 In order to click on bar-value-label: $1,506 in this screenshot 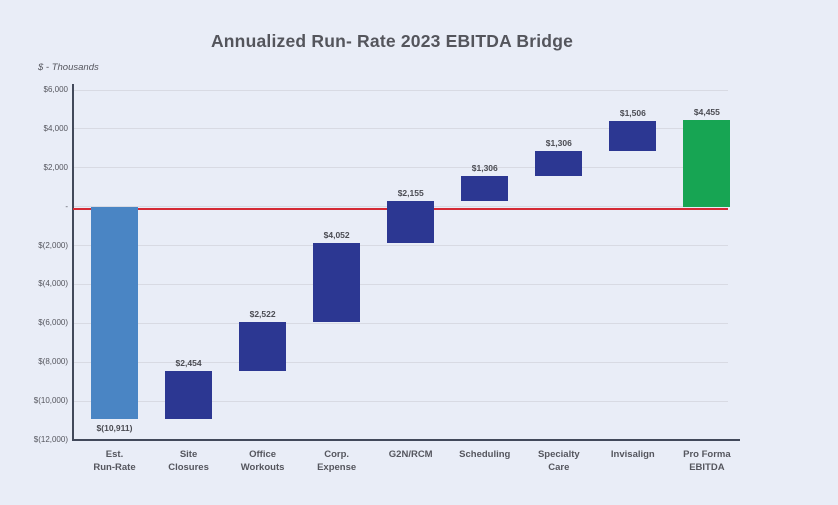, I will do `click(632, 113)`.